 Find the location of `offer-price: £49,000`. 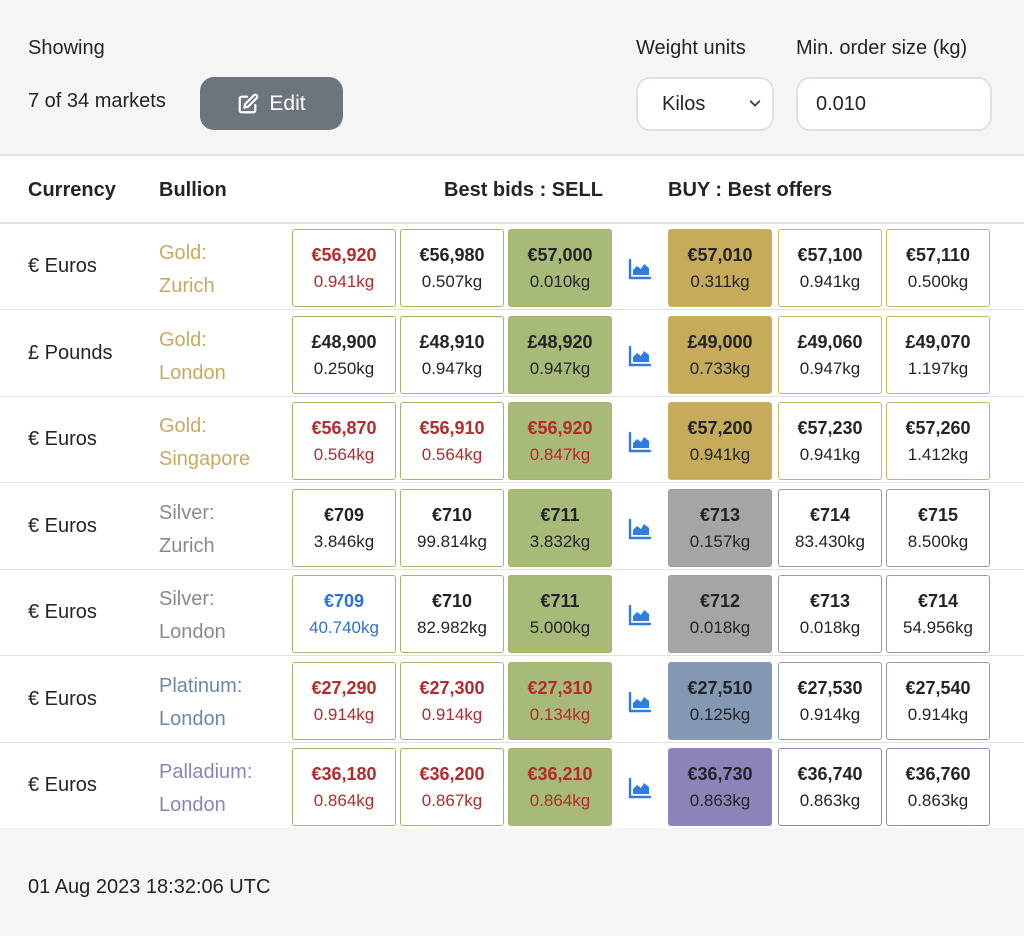

offer-price: £49,000 is located at coordinates (720, 341).